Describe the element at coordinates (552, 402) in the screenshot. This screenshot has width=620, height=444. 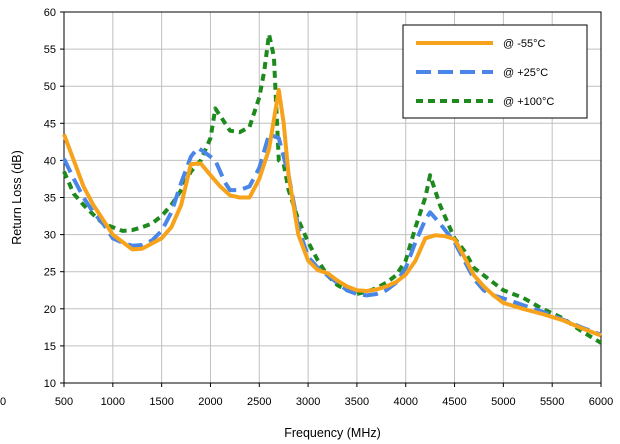
I see `x-tick-label: 5500` at that location.